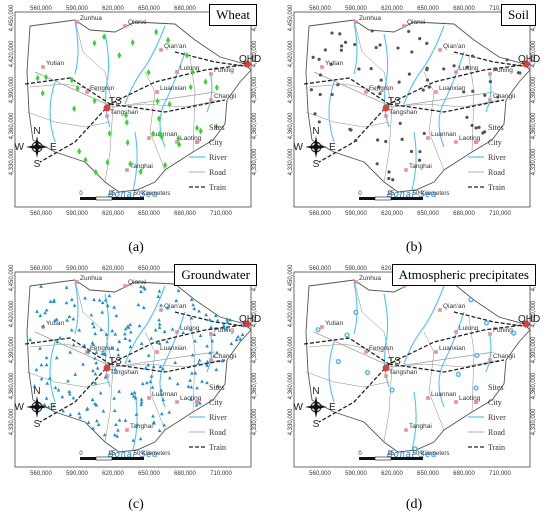 This screenshot has width=550, height=520. What do you see at coordinates (299, 147) in the screenshot?
I see `compass-label-w: W` at bounding box center [299, 147].